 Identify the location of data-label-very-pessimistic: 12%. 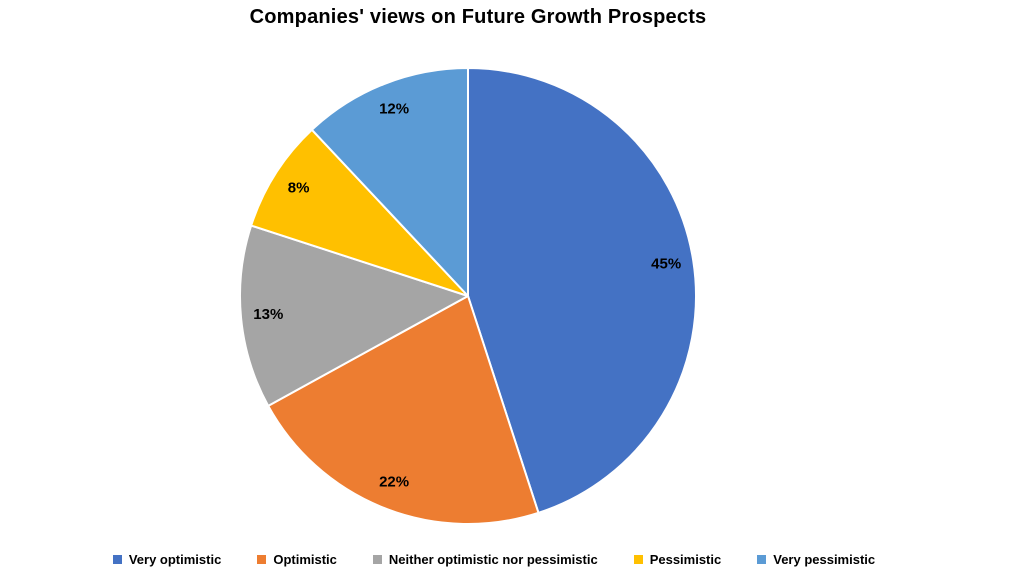
(394, 108).